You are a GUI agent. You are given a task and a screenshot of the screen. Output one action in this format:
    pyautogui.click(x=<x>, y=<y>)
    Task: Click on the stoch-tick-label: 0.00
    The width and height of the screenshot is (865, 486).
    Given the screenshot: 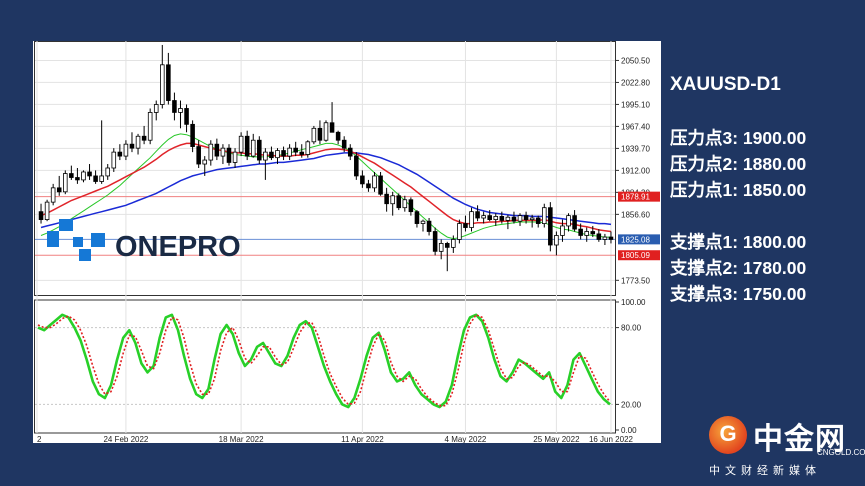 What is the action you would take?
    pyautogui.click(x=629, y=430)
    